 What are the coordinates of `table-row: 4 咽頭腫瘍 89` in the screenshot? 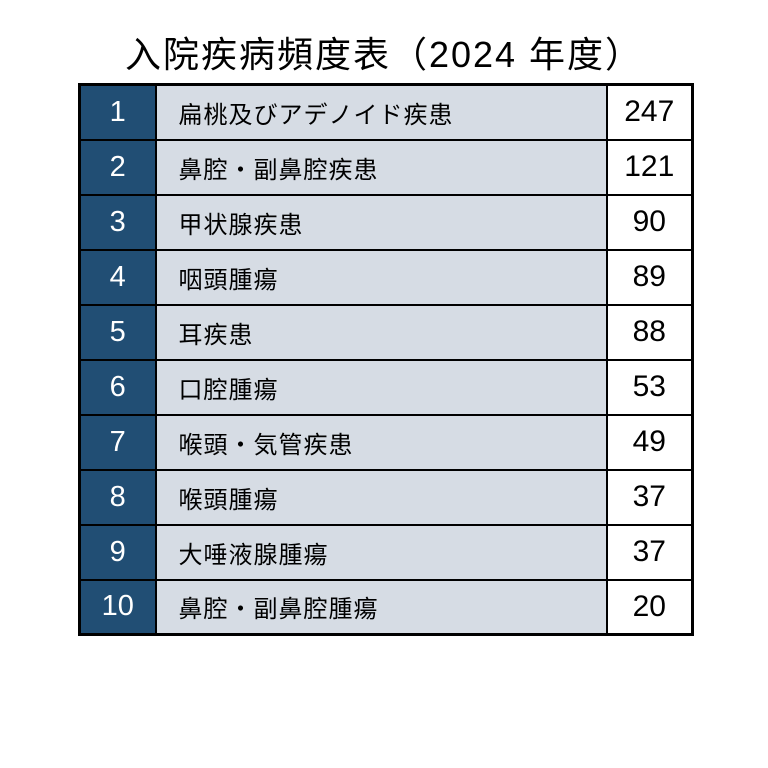 It's located at (386, 277).